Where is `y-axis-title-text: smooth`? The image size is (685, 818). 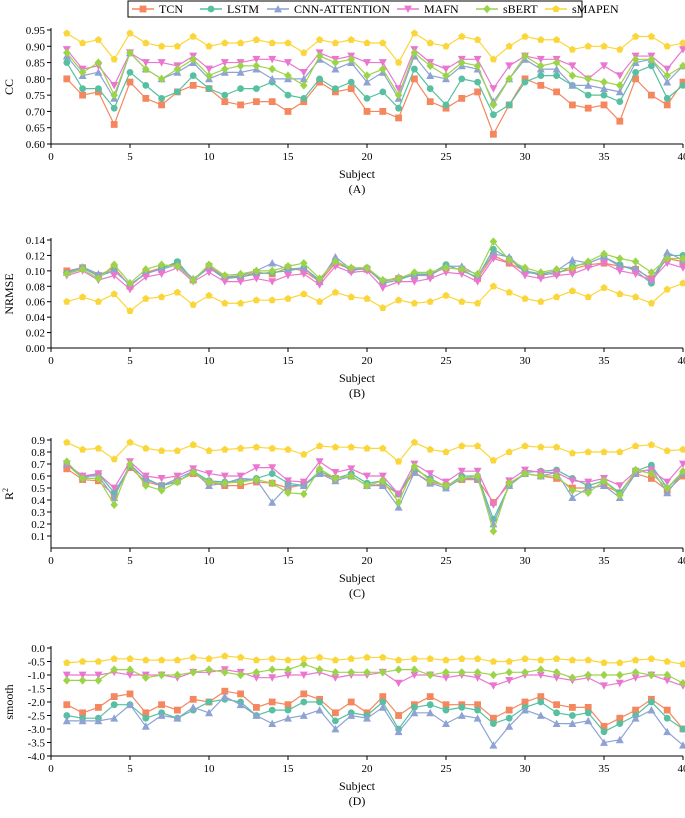 y-axis-title-text: smooth is located at coordinates (9, 701).